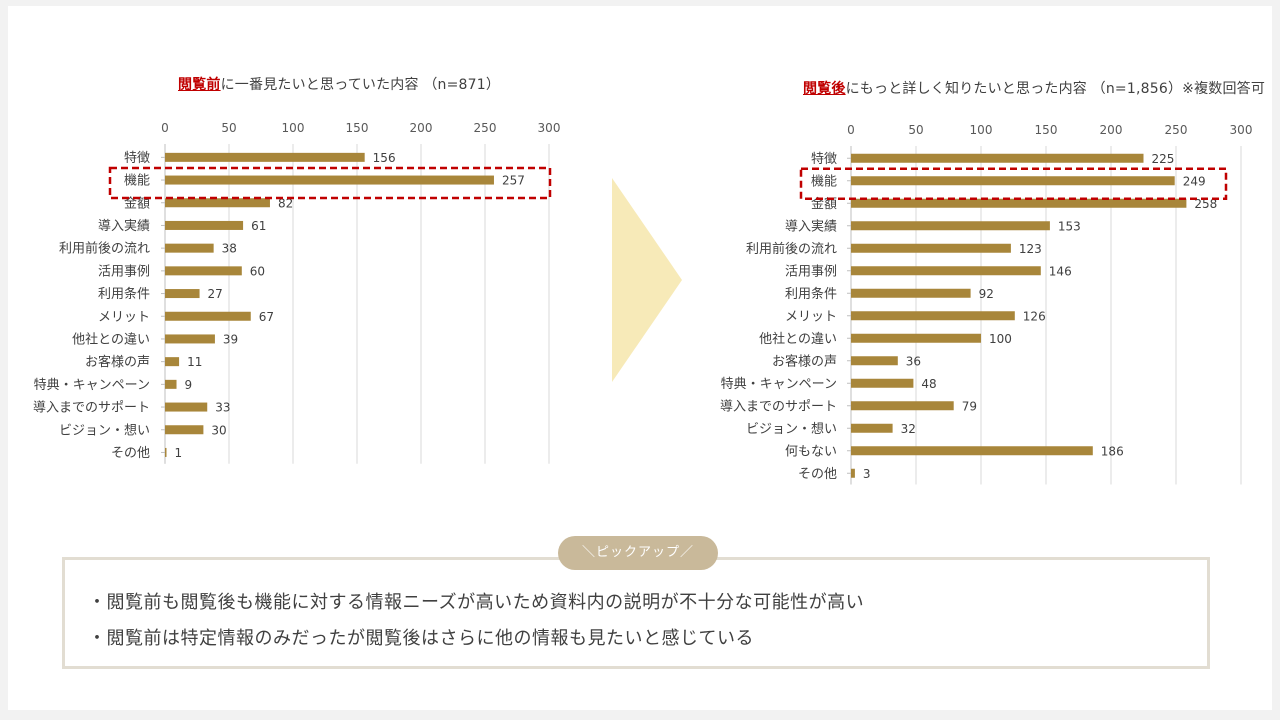 This screenshot has height=720, width=1280. What do you see at coordinates (179, 453) in the screenshot?
I see `data-label: 1` at bounding box center [179, 453].